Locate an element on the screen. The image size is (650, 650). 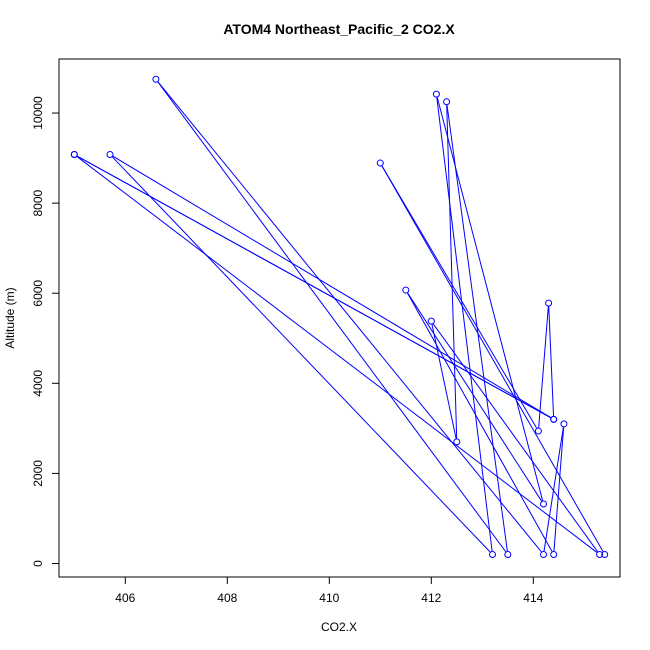
y-axis-label: Altitude (m) is located at coordinates (10, 317).